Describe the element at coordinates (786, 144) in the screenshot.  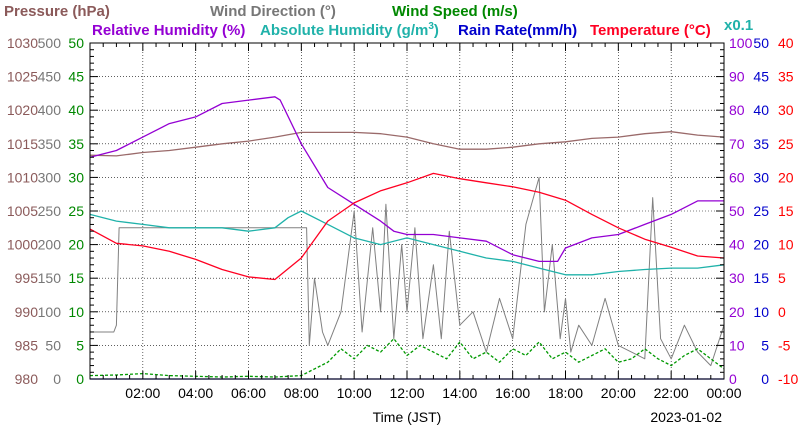
I see `y-tick-label-temperature: 25` at that location.